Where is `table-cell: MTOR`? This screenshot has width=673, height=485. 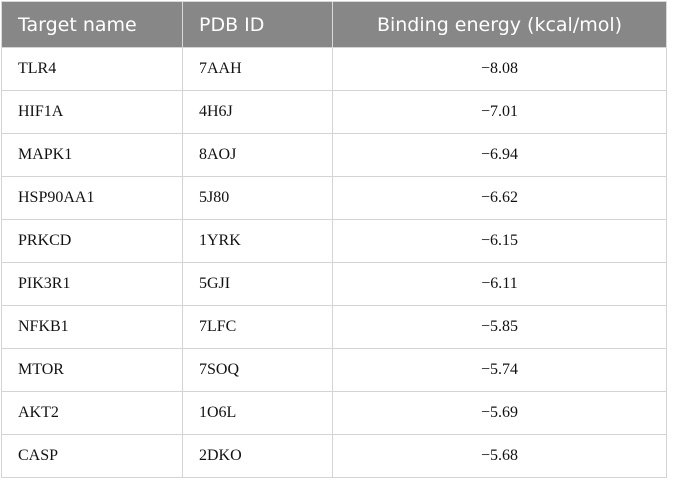
table-cell: MTOR is located at coordinates (92, 370).